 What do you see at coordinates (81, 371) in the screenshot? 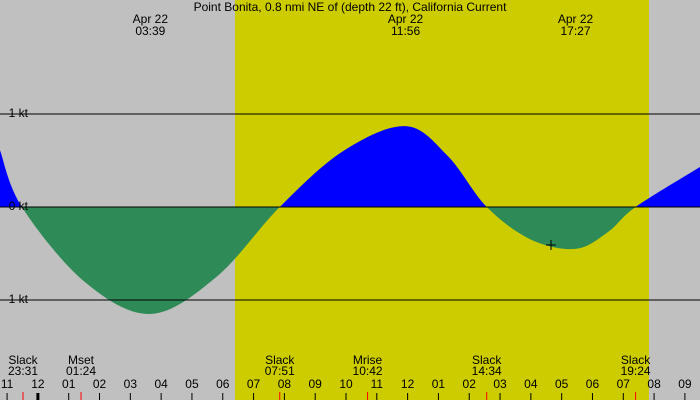
I see `event-time: 01:24` at bounding box center [81, 371].